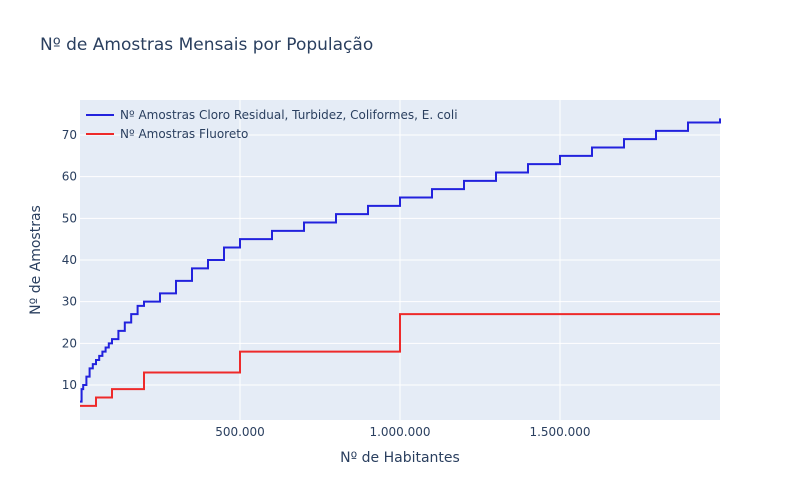 The width and height of the screenshot is (800, 500). I want to click on x-tick-label: 500.000, so click(240, 432).